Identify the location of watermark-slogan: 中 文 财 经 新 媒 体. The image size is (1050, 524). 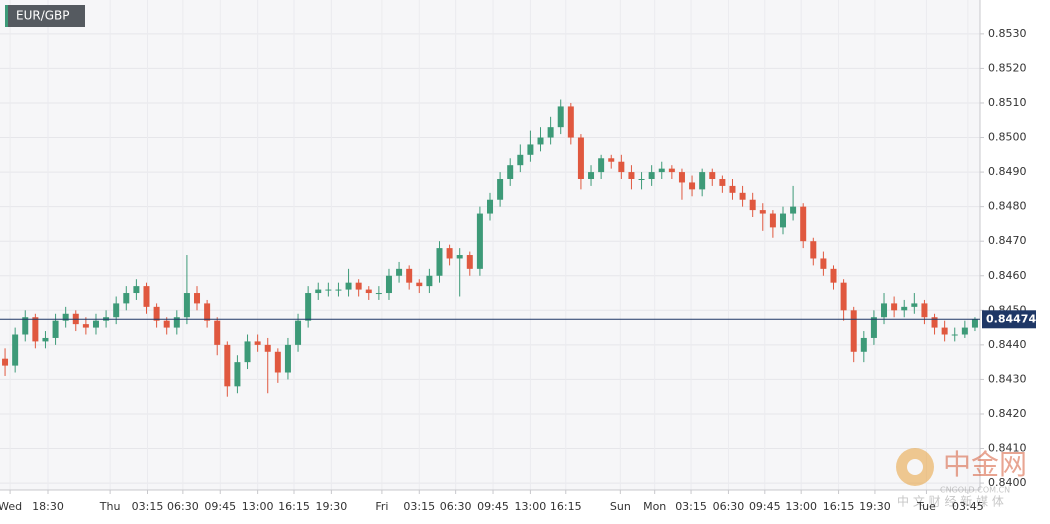
(950, 501).